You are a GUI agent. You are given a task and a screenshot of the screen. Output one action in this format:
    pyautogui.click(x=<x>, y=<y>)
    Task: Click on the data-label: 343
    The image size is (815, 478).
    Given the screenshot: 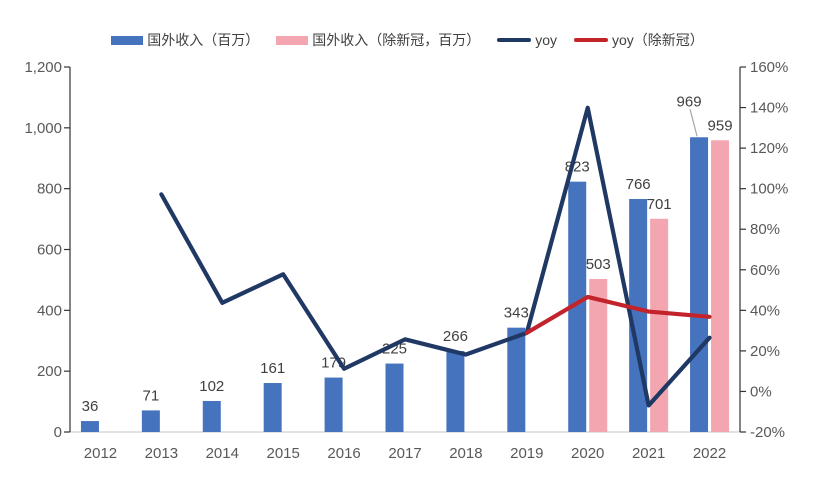 What is the action you would take?
    pyautogui.click(x=516, y=313)
    